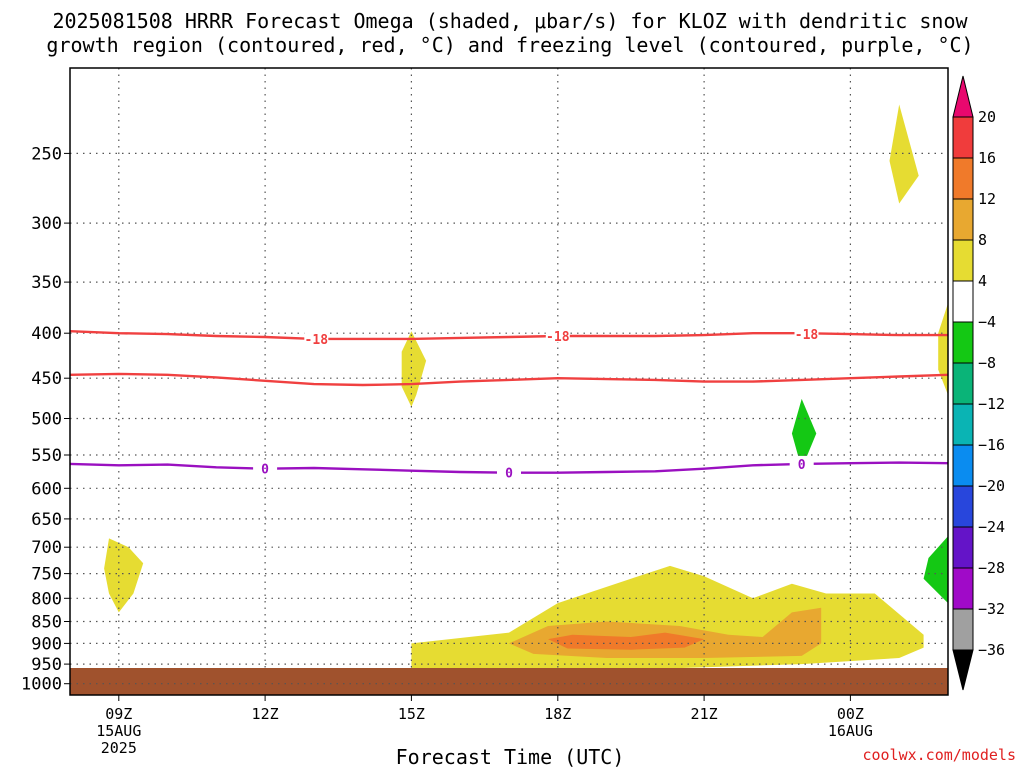  What do you see at coordinates (987, 117) in the screenshot?
I see `colorbar-label-0: 20` at bounding box center [987, 117].